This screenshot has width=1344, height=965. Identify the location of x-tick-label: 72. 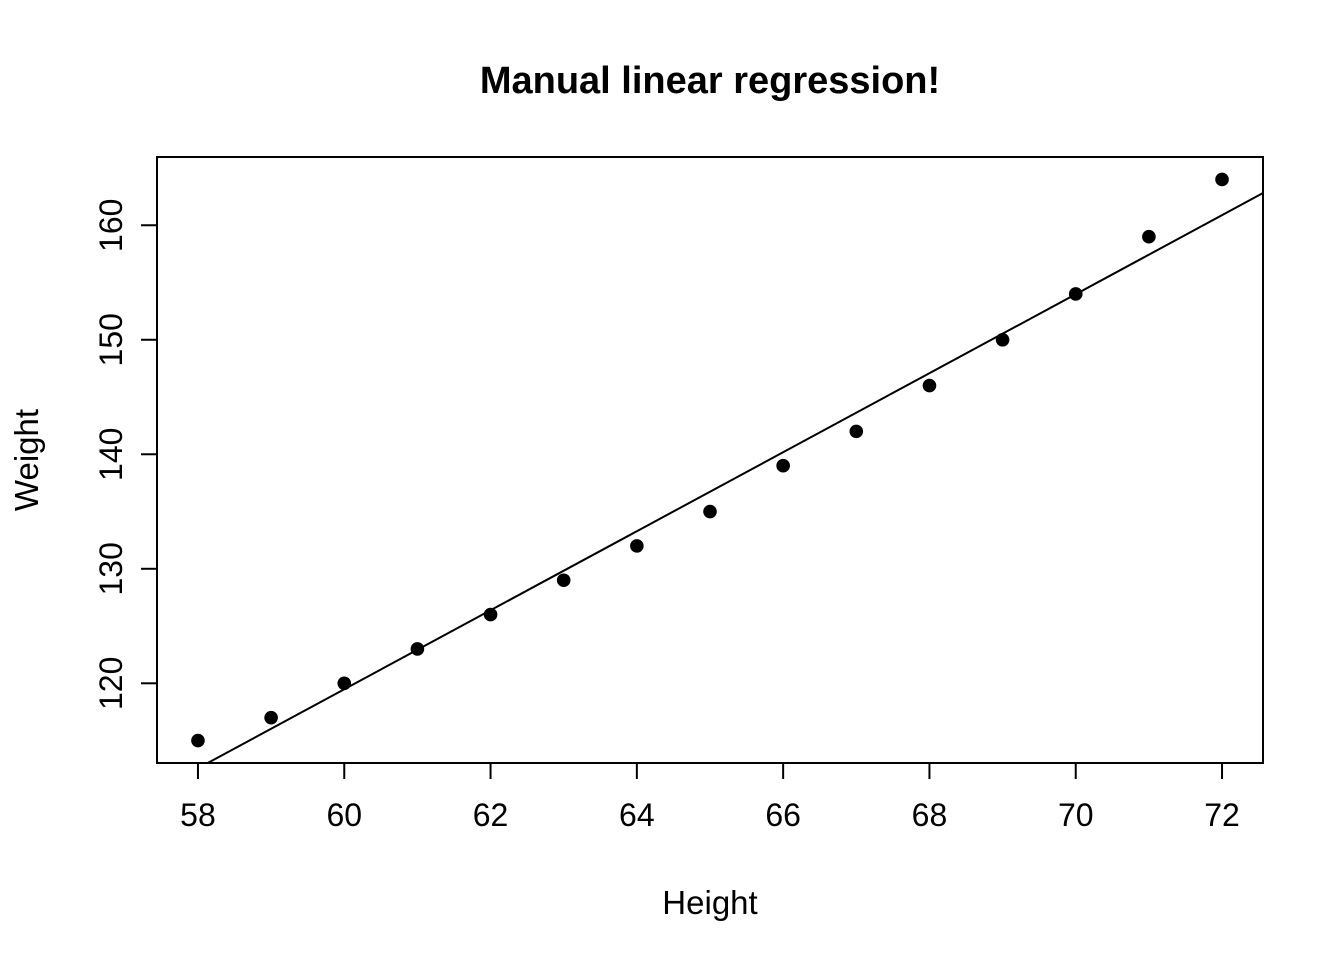
(1222, 815).